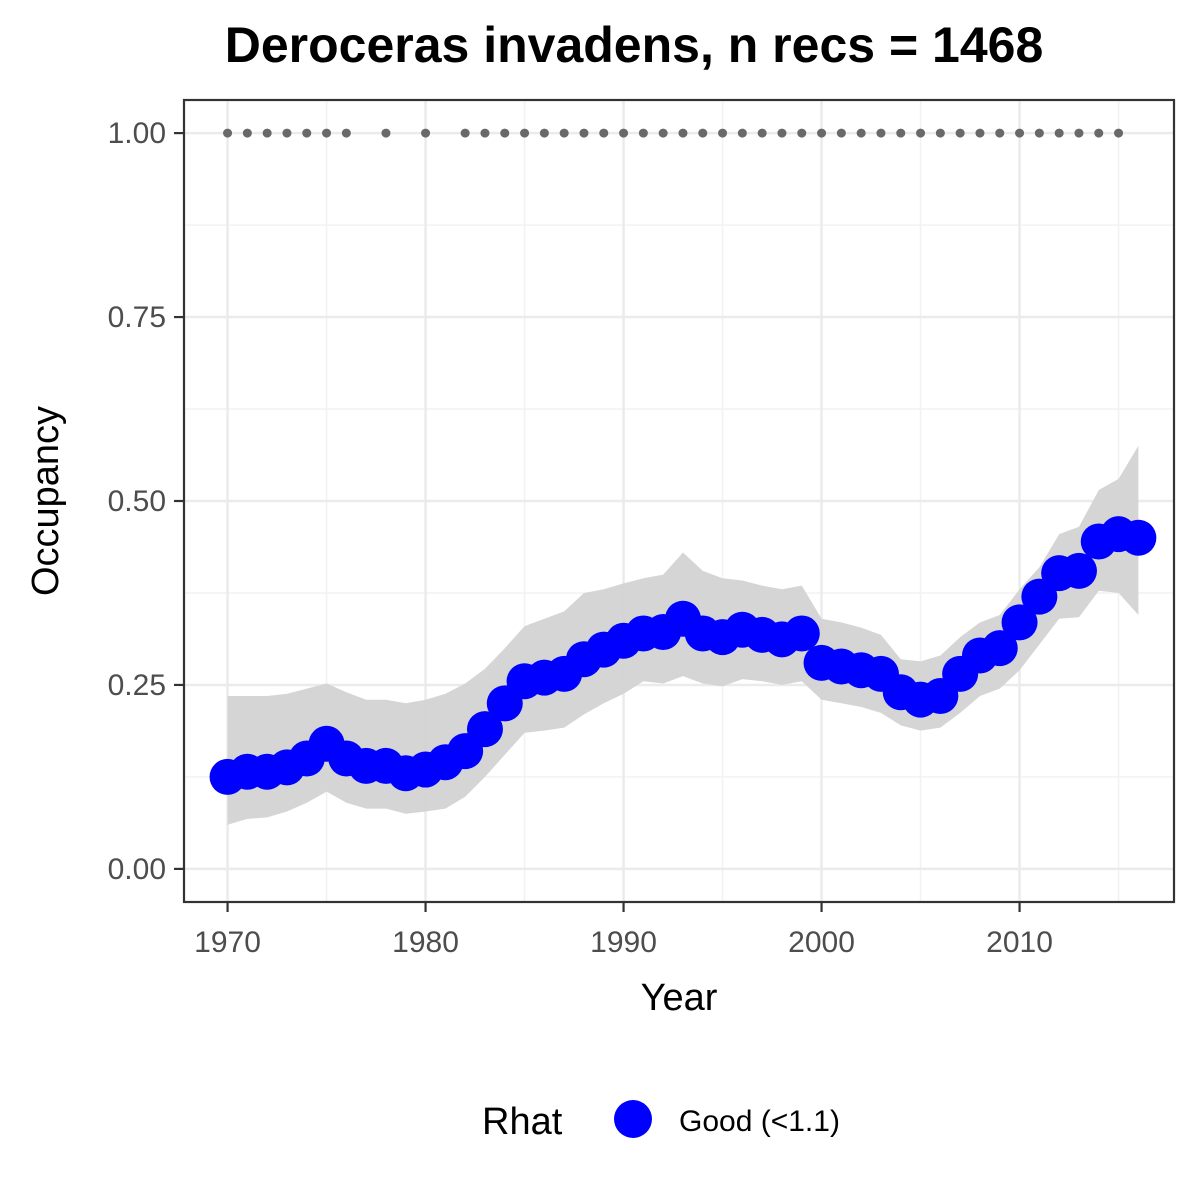  I want to click on y-tick-label: 0.00, so click(137, 869).